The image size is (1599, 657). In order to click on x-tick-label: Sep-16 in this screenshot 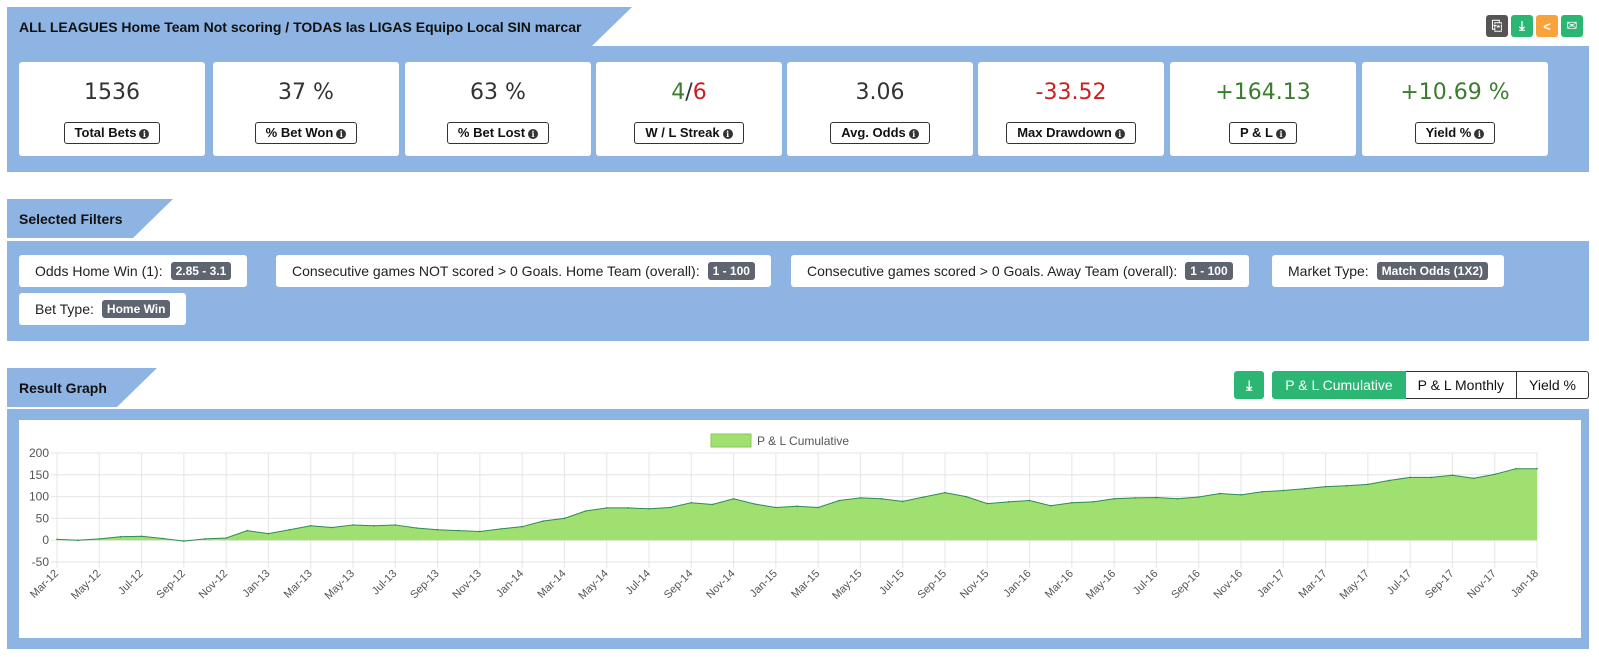, I will do `click(1186, 585)`.